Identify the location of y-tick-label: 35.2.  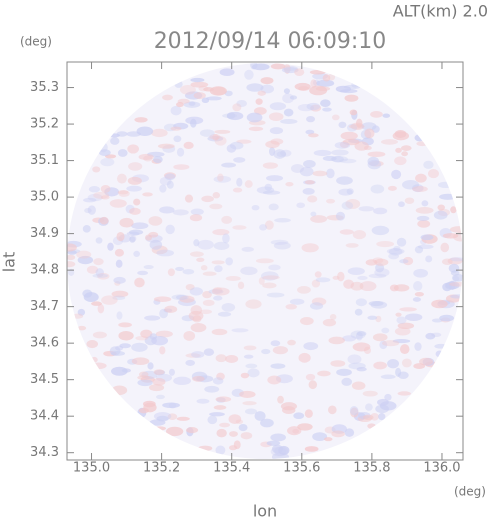
(44, 124).